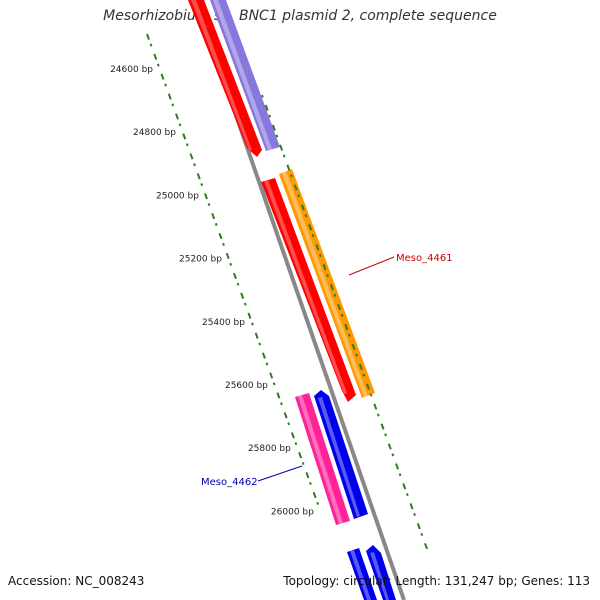  What do you see at coordinates (308, 290) in the screenshot?
I see `gene-arrow-red-middle` at bounding box center [308, 290].